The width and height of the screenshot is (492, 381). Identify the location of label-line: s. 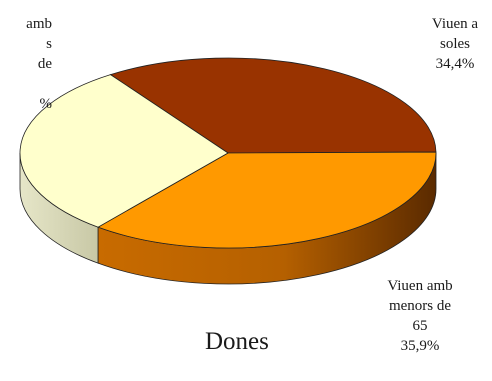
(49, 44).